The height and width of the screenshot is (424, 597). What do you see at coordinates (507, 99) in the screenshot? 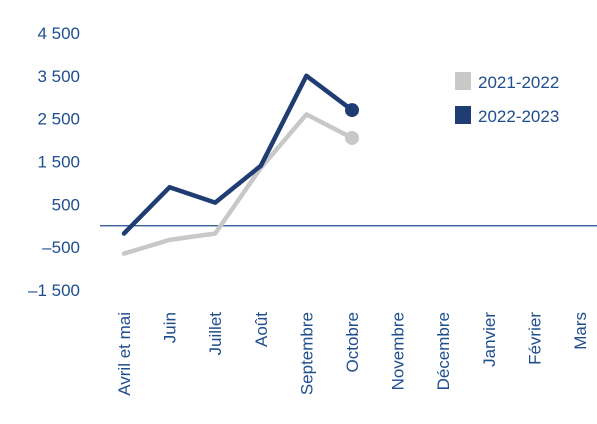
I see `legend: 2021-2022 2022-2023` at bounding box center [507, 99].